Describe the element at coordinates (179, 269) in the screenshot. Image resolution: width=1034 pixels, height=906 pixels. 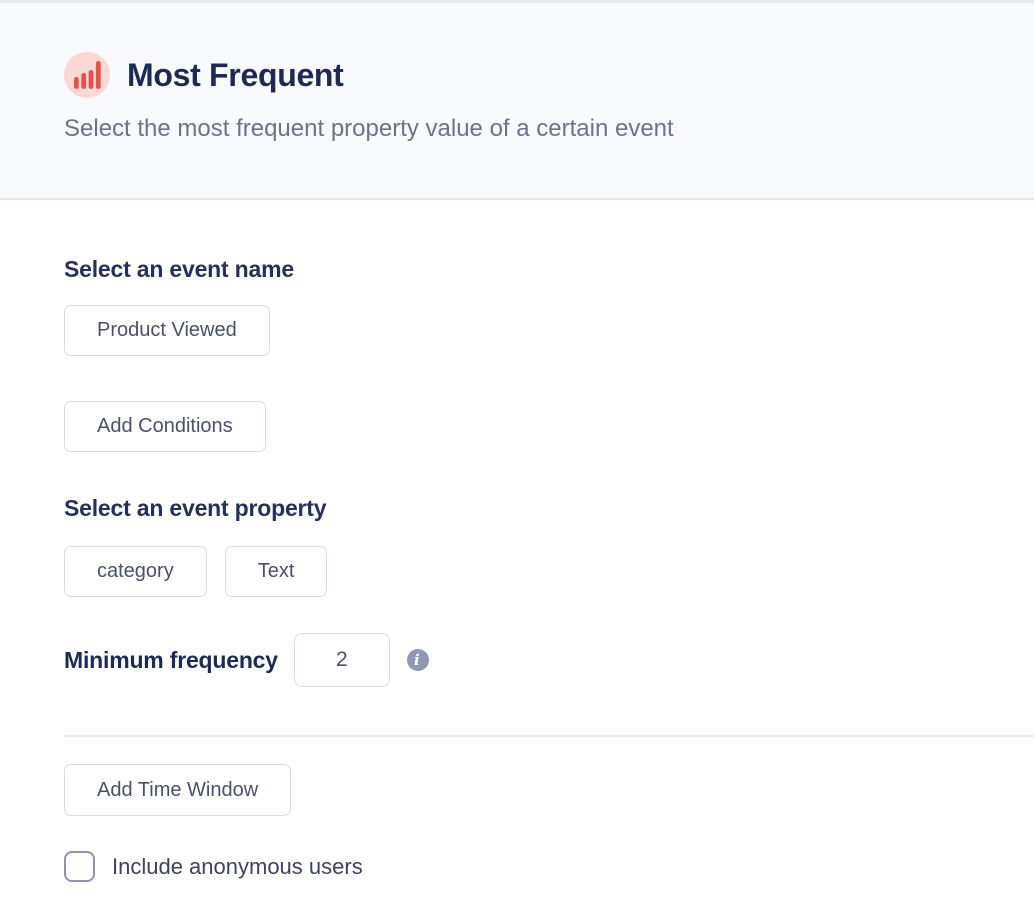
I see `event-name-heading: Select an event name` at that location.